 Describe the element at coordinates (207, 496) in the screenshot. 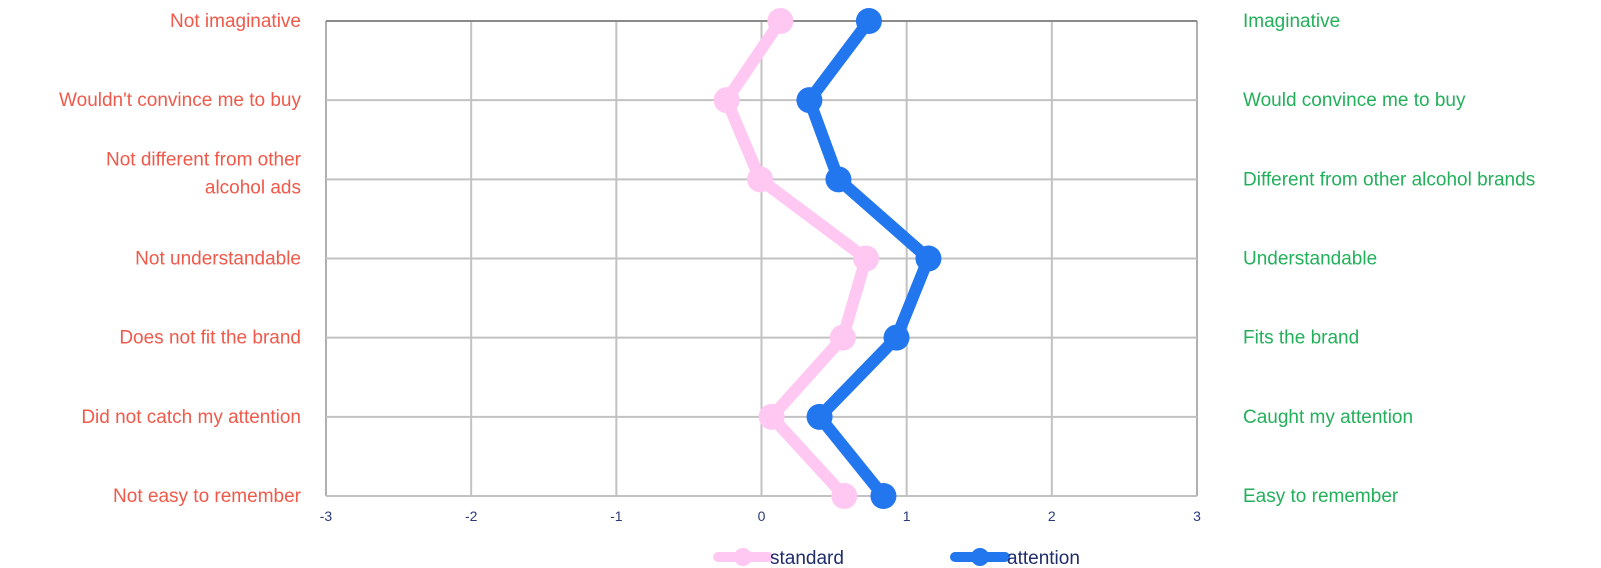

I see `left-label: Not easy to remember` at that location.